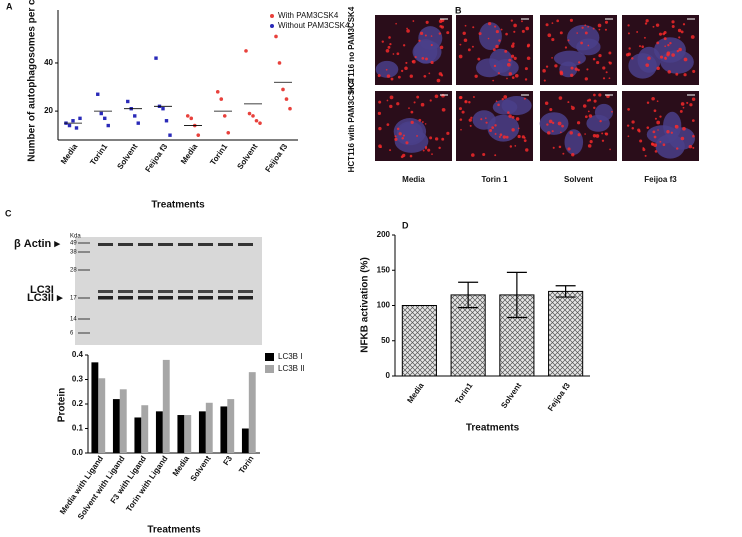  I want to click on y-tick-label: 50, so click(385, 340).